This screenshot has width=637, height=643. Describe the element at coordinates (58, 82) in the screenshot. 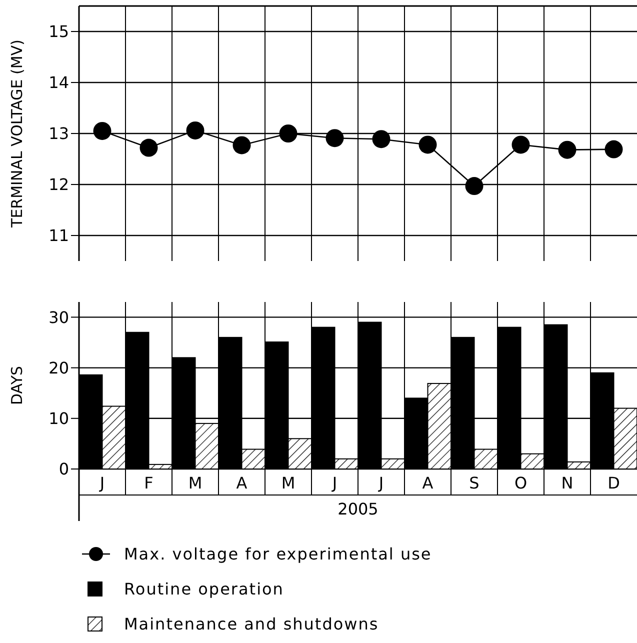

I see `y-tick-label: 14` at that location.